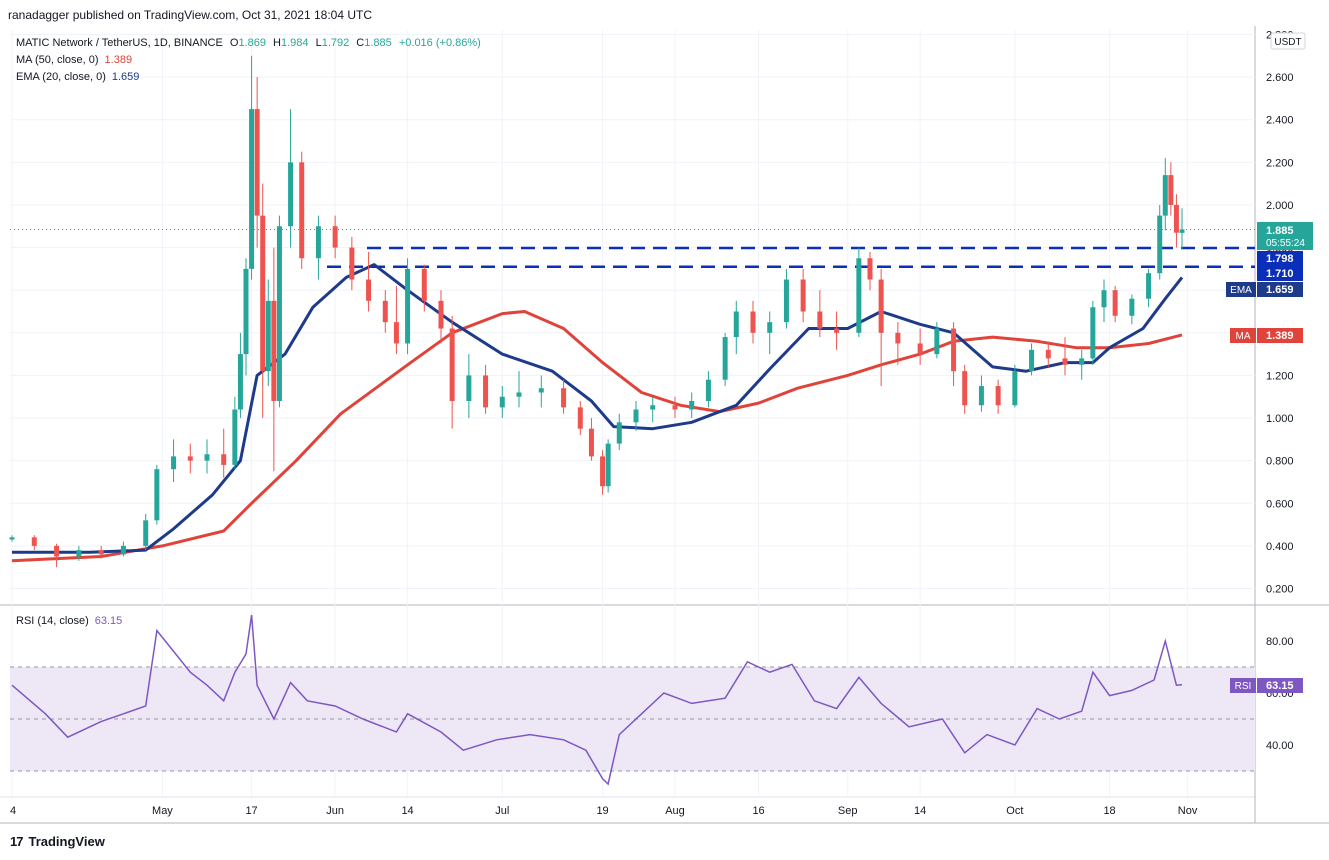 Image resolution: width=1329 pixels, height=860 pixels. What do you see at coordinates (758, 811) in the screenshot?
I see `time-tick-label: 16` at bounding box center [758, 811].